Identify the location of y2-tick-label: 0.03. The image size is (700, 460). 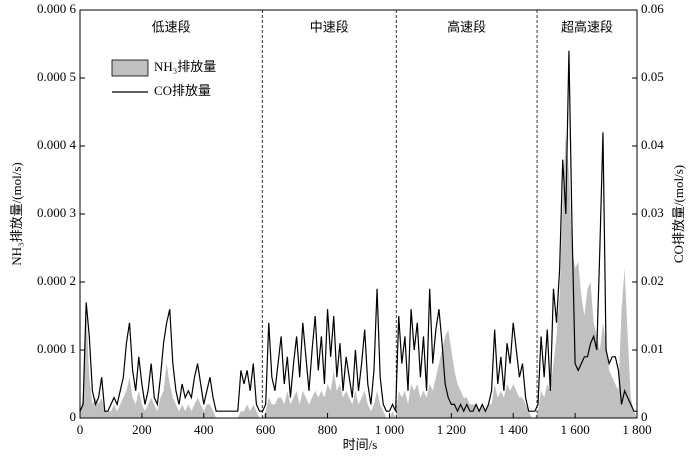
(652, 212).